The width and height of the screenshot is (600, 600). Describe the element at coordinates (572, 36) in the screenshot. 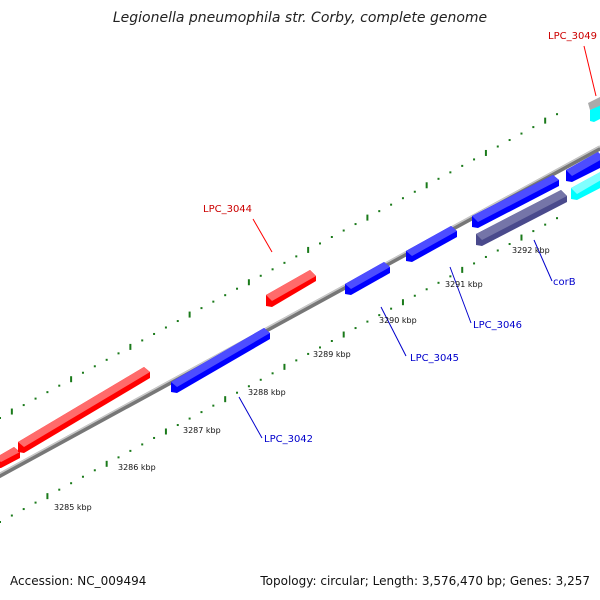

I see `gene-label-lpc-3049: LPC_3049` at that location.